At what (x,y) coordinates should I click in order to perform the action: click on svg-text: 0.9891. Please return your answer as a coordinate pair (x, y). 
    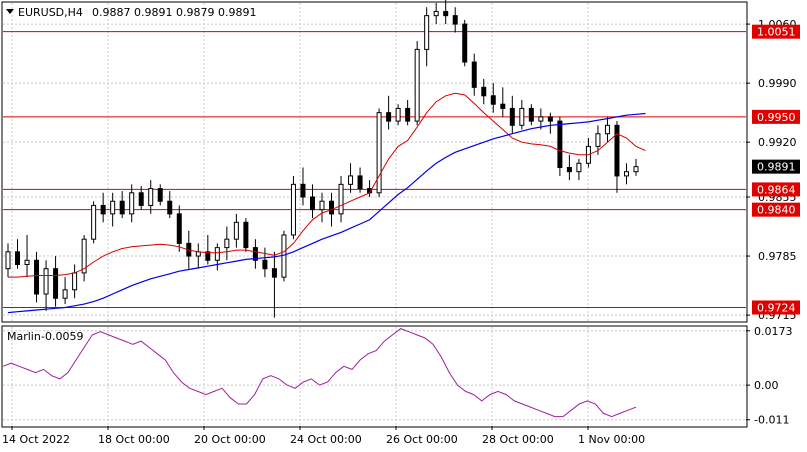
    Looking at the image, I should click on (776, 167).